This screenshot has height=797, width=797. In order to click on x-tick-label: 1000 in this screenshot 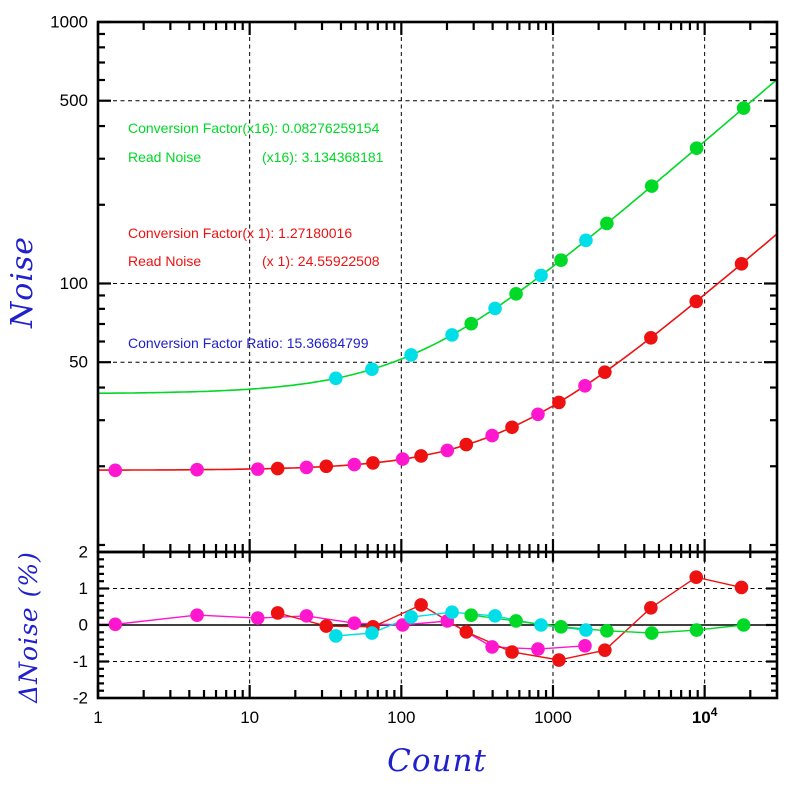, I will do `click(553, 717)`.